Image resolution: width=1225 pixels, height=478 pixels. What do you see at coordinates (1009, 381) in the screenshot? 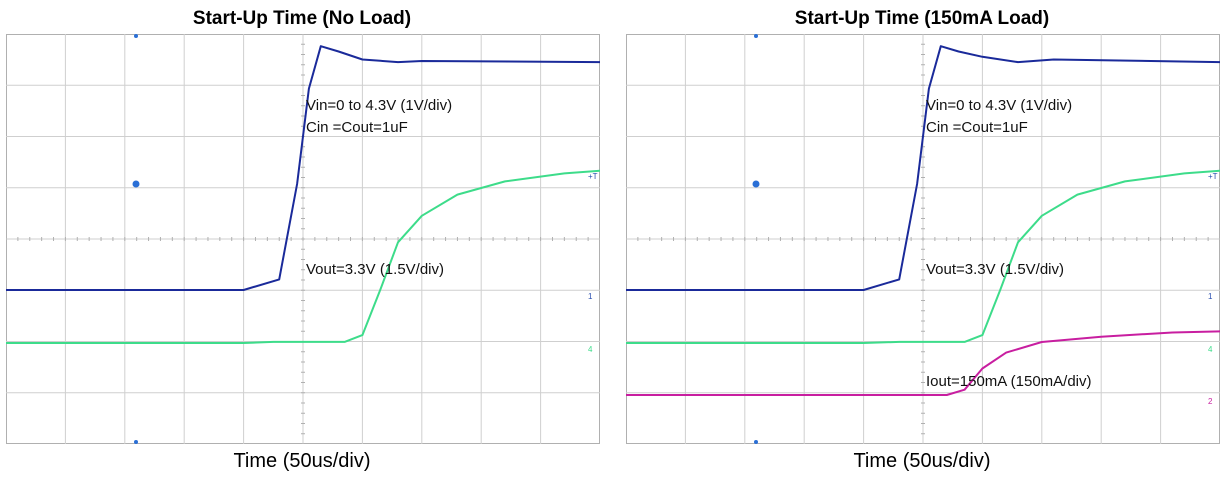
I see `annotation: Iout=150mA (150mA/div)` at bounding box center [1009, 381].